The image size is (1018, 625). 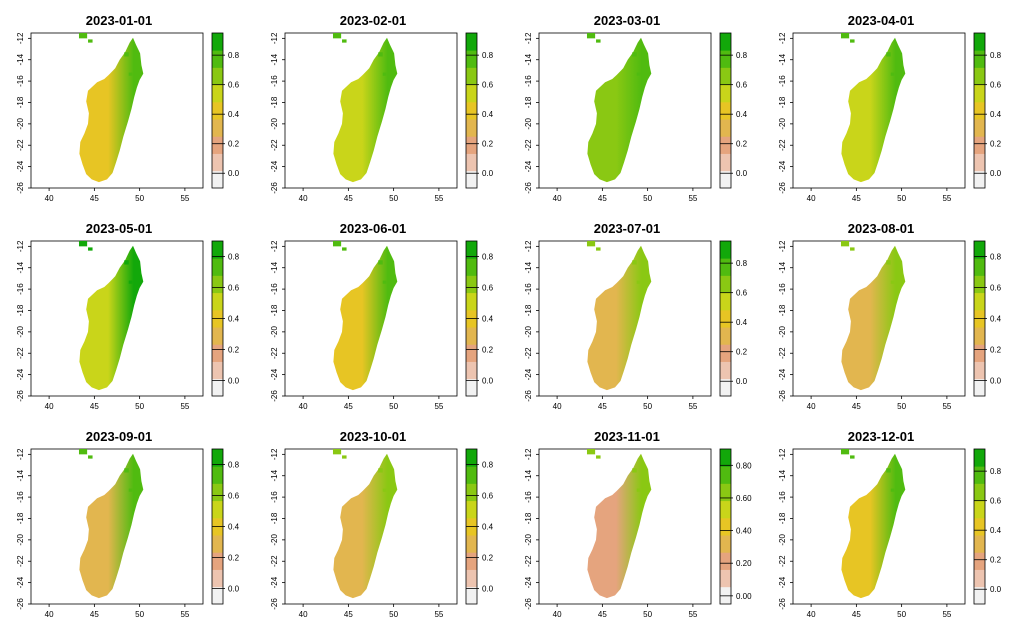 I want to click on panel-title: 2023-04-01, so click(x=881, y=20).